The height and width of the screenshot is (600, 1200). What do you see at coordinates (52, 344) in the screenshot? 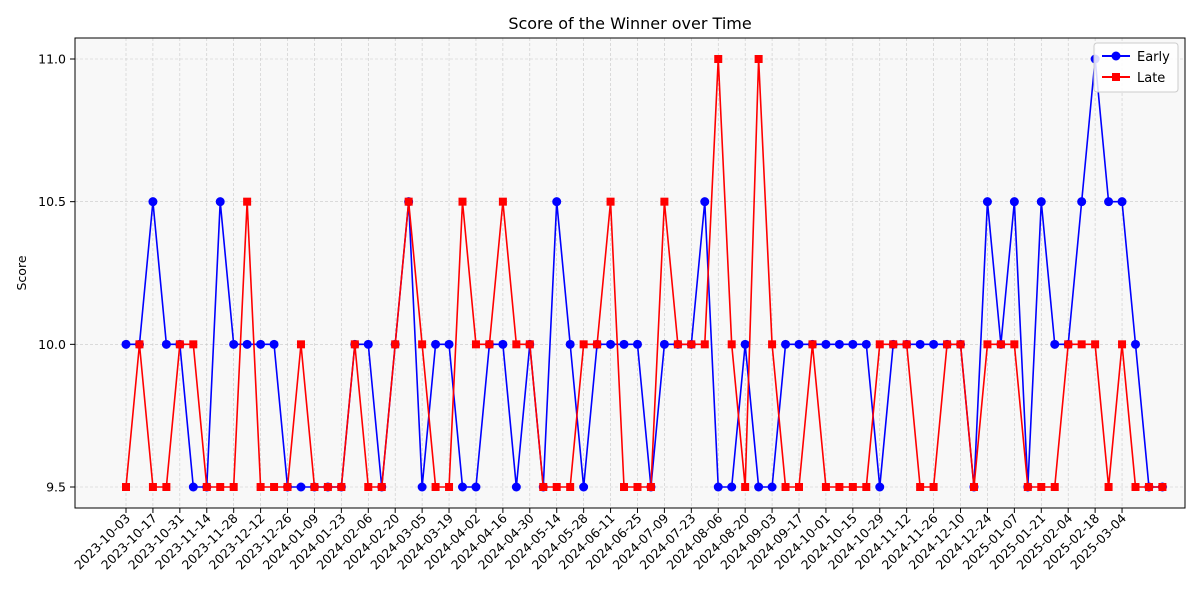
I see `y-tick-label: 10.0` at bounding box center [52, 344].